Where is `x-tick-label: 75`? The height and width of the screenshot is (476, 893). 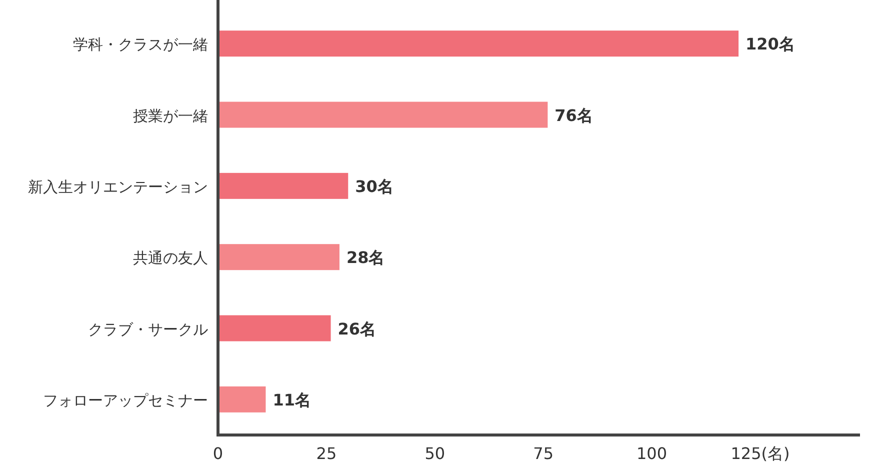 x-tick-label: 75 is located at coordinates (543, 453).